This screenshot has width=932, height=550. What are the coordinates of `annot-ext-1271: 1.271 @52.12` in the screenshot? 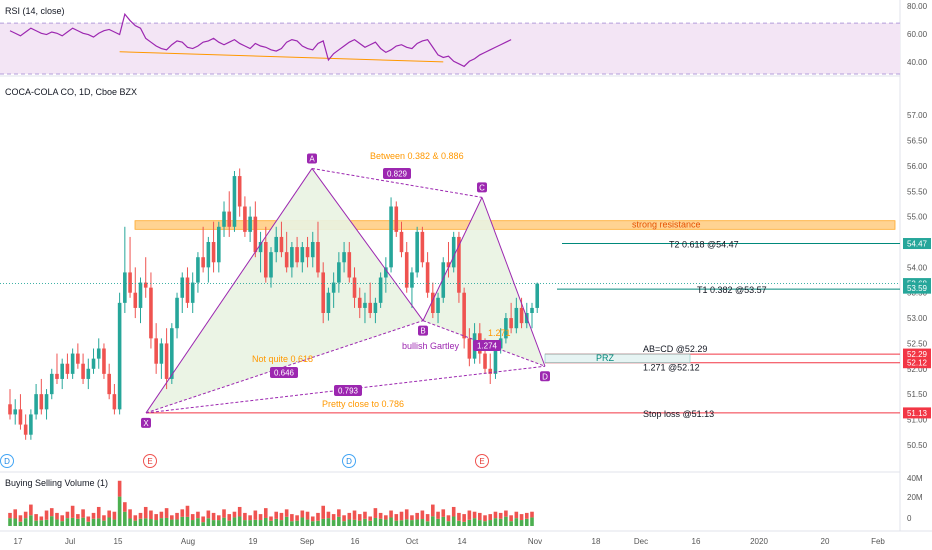 It's located at (671, 368).